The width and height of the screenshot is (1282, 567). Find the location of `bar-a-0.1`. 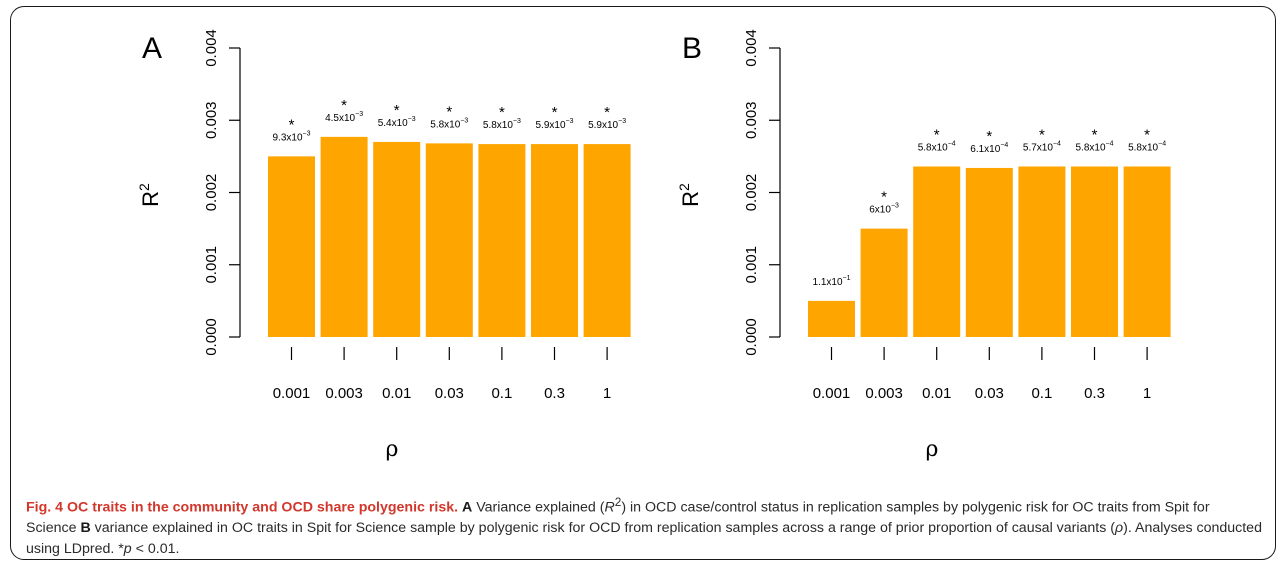

bar-a-0.1 is located at coordinates (502, 240).